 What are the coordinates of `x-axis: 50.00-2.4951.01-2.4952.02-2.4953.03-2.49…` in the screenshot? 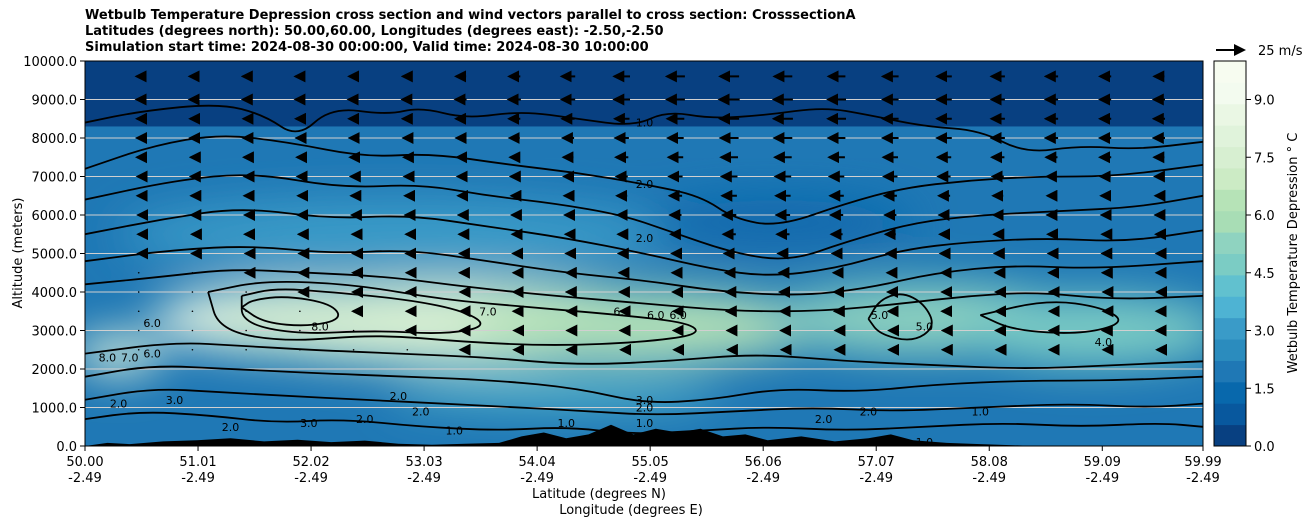 It's located at (644, 466).